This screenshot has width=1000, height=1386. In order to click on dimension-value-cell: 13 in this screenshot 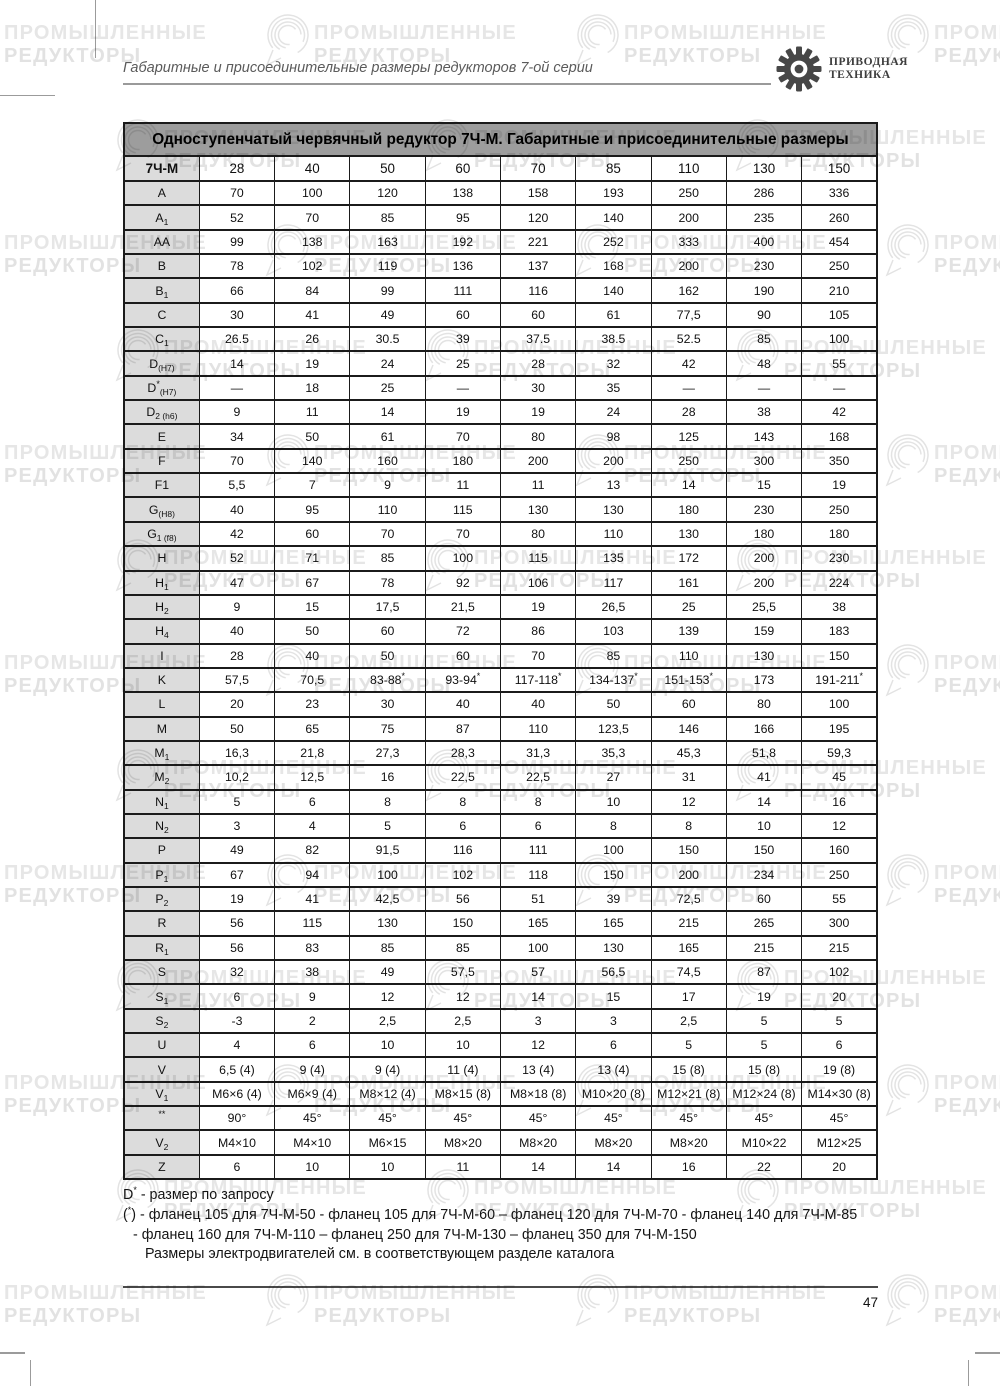, I will do `click(613, 485)`.